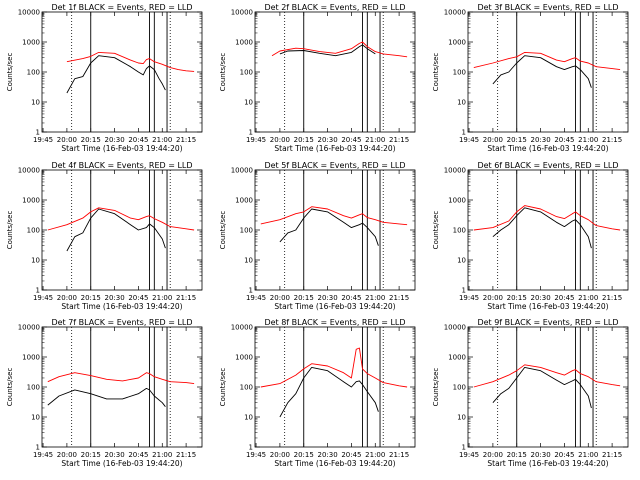 The width and height of the screenshot is (640, 480). What do you see at coordinates (547, 7) in the screenshot?
I see `chart-title: Det 3f BLACK = Events, RED = LLD` at bounding box center [547, 7].